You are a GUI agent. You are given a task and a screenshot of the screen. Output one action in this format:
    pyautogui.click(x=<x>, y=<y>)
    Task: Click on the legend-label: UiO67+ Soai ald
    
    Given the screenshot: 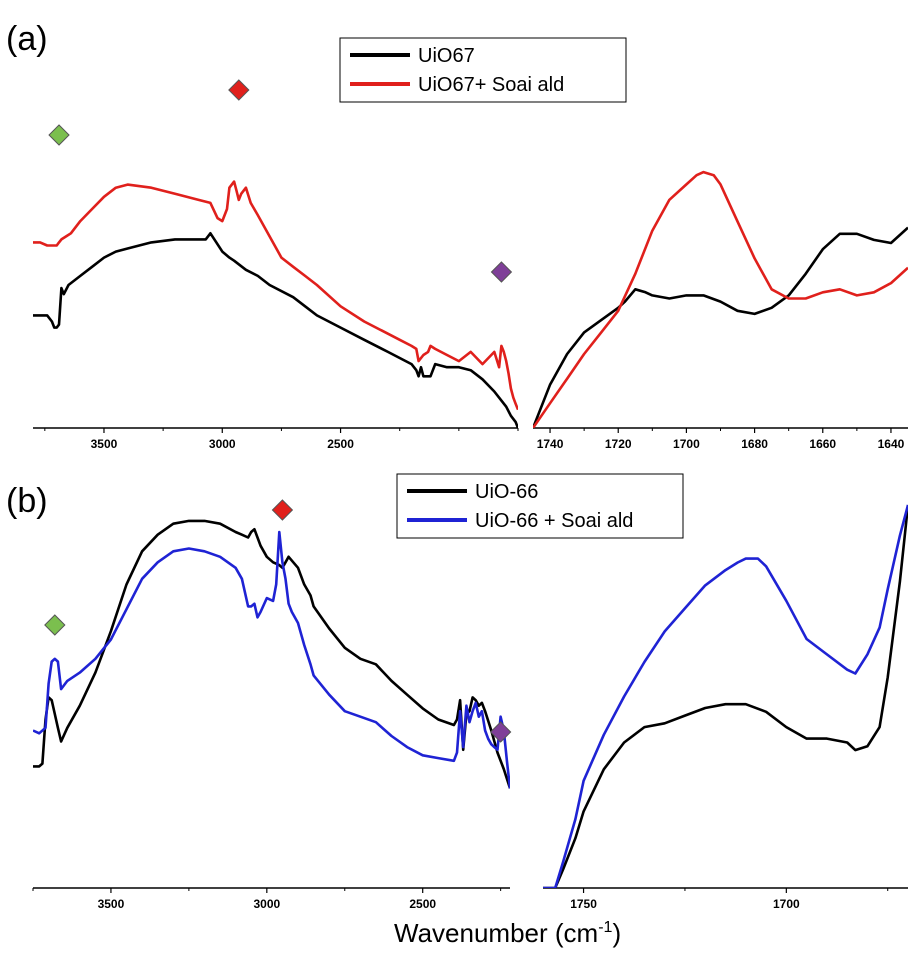 What is the action you would take?
    pyautogui.click(x=491, y=85)
    